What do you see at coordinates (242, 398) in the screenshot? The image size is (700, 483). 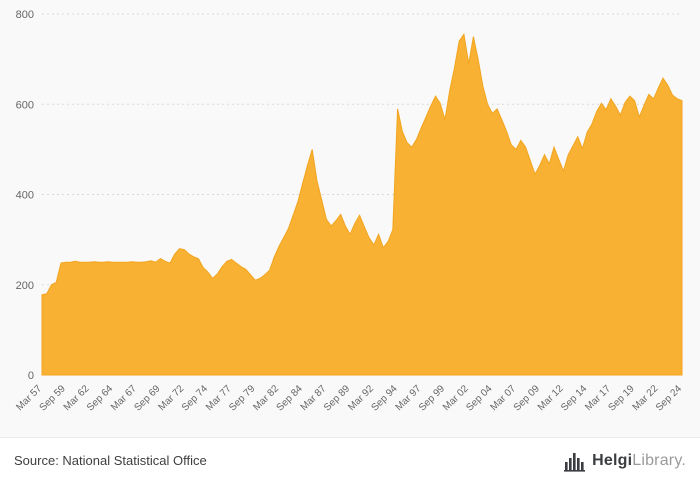 I see `x-tick-label: Sep 79` at bounding box center [242, 398].